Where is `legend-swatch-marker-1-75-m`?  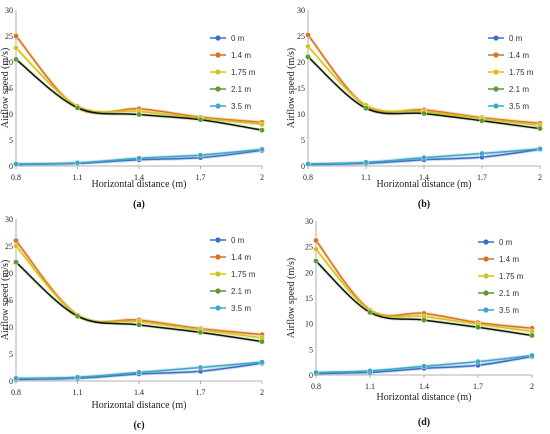
legend-swatch-marker-1-75-m is located at coordinates (218, 274).